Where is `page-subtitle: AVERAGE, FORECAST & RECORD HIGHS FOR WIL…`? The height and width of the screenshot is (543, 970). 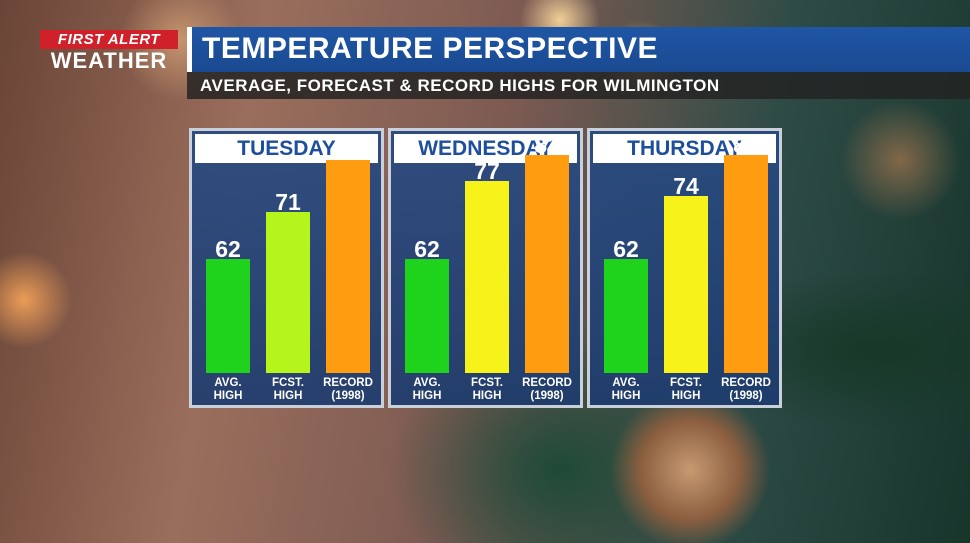 page-subtitle: AVERAGE, FORECAST & RECORD HIGHS FOR WIL… is located at coordinates (460, 85).